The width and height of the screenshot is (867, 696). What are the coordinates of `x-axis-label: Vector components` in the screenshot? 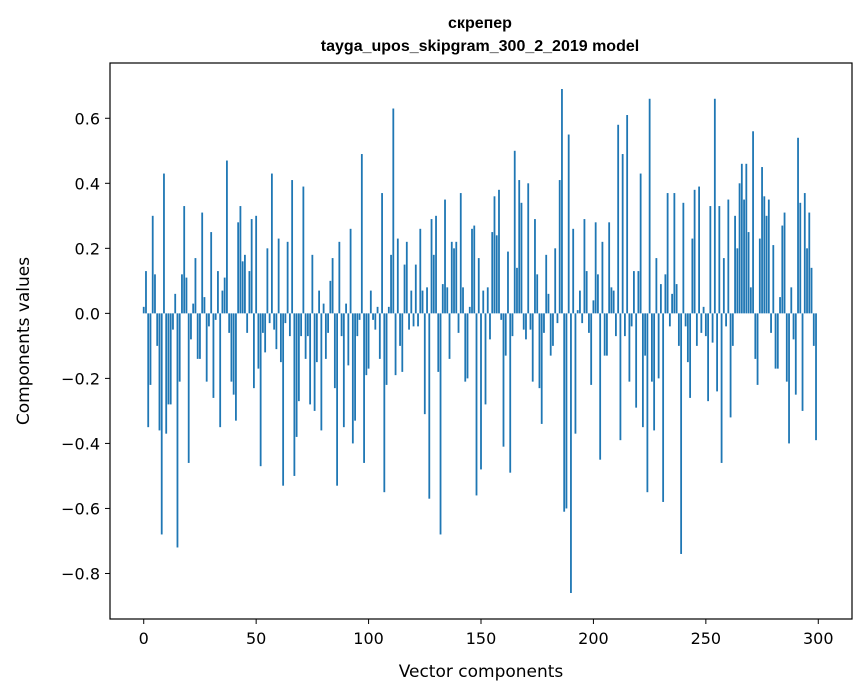 It's located at (481, 672).